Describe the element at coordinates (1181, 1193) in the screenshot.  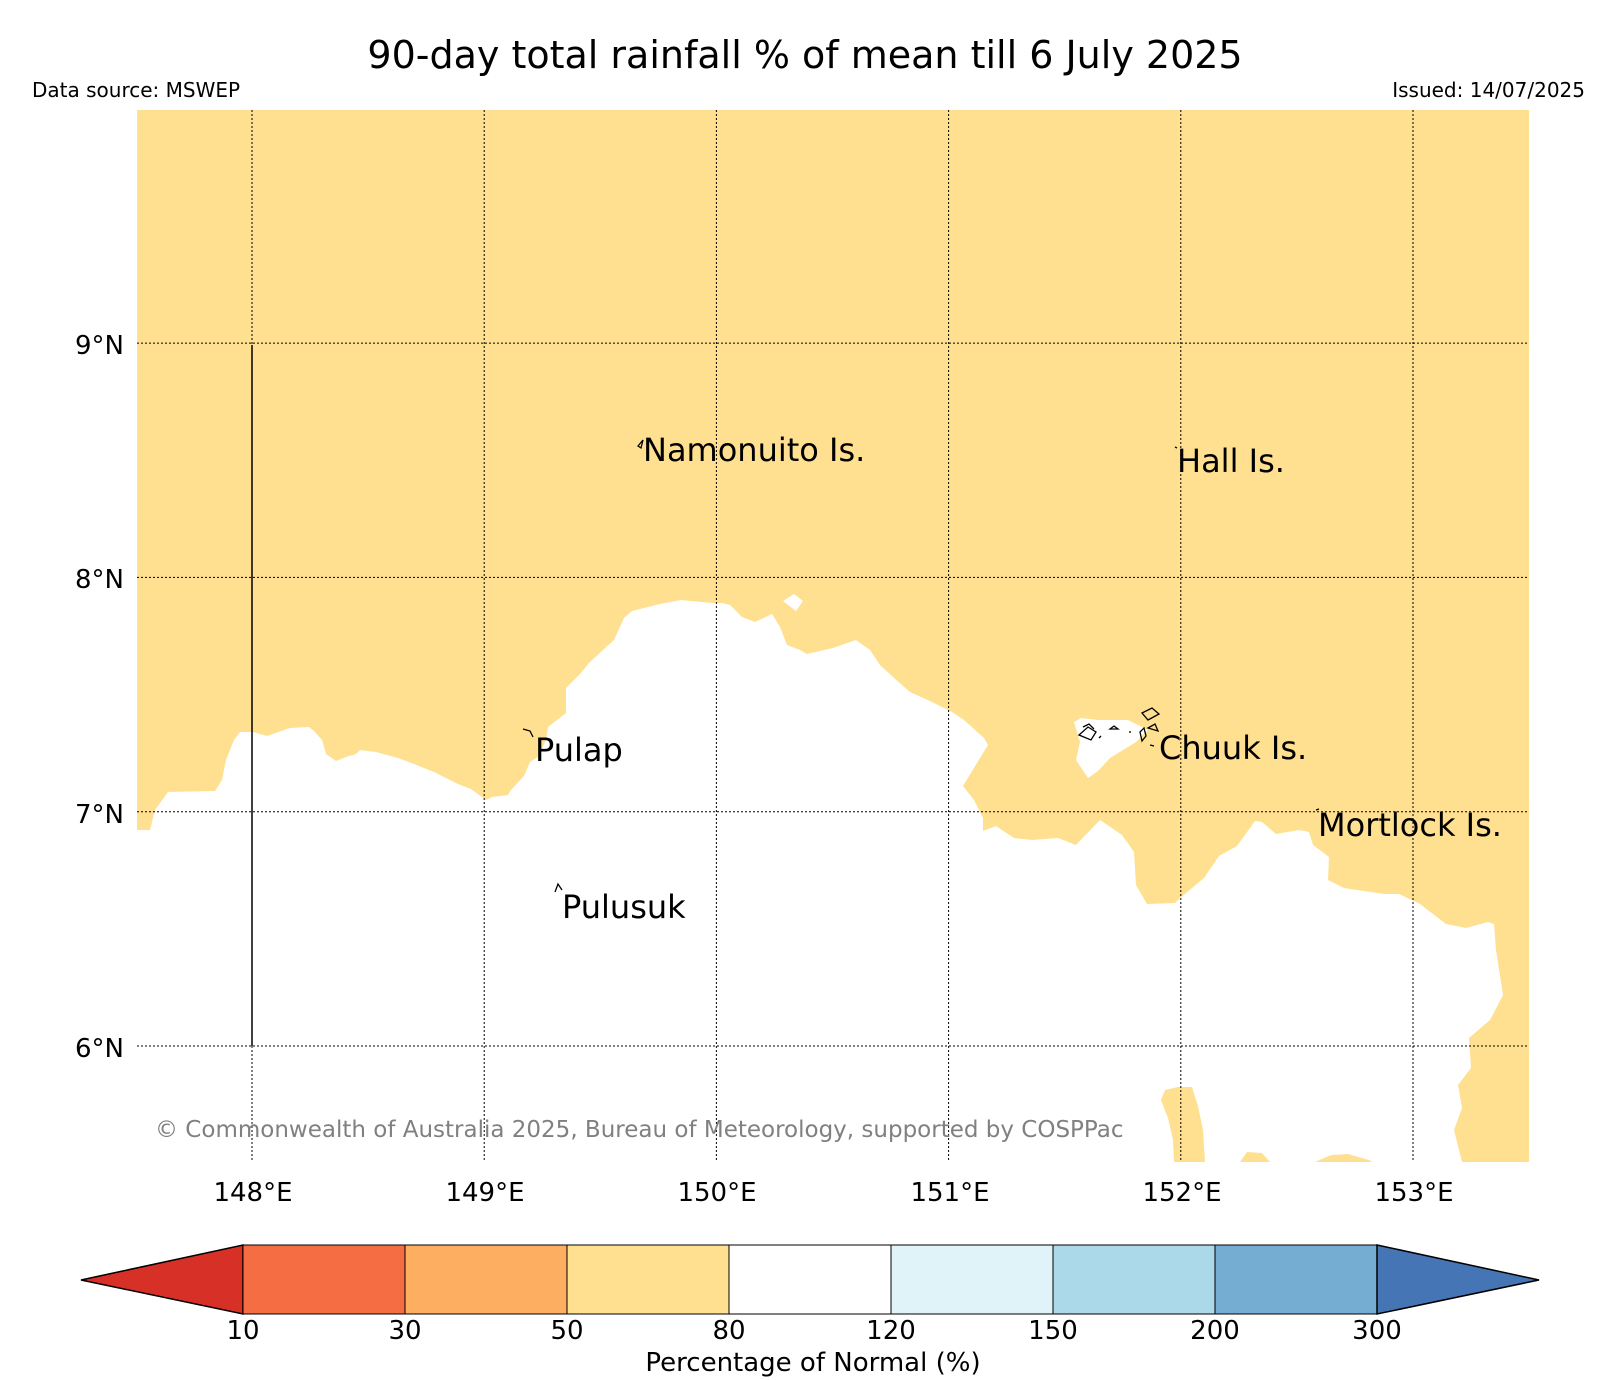
I see `lon-tick-label: 152°E` at that location.